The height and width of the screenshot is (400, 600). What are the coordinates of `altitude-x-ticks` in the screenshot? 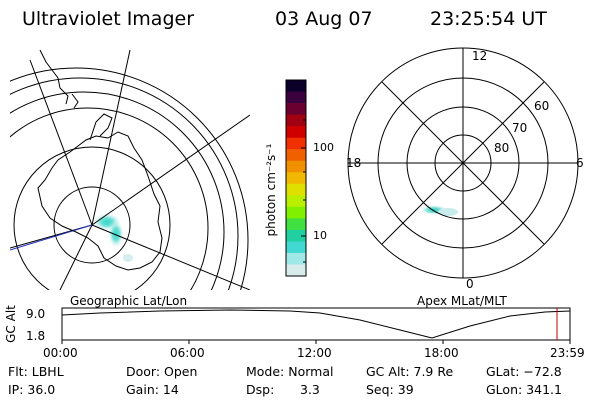 It's located at (316, 342).